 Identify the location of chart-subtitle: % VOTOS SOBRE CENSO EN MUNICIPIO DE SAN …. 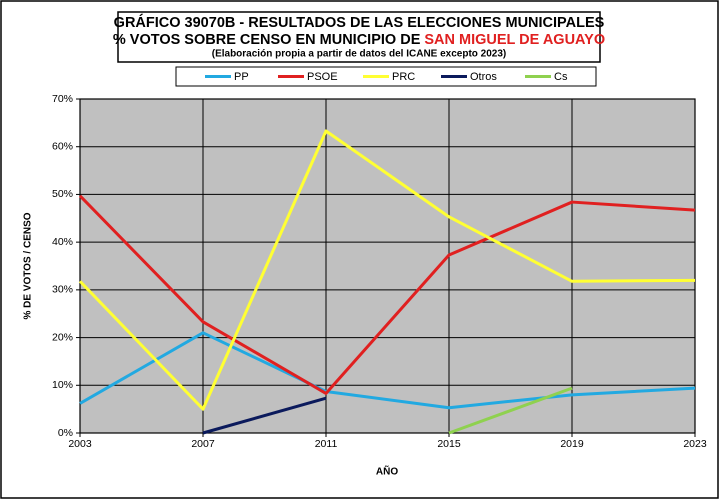
(359, 40).